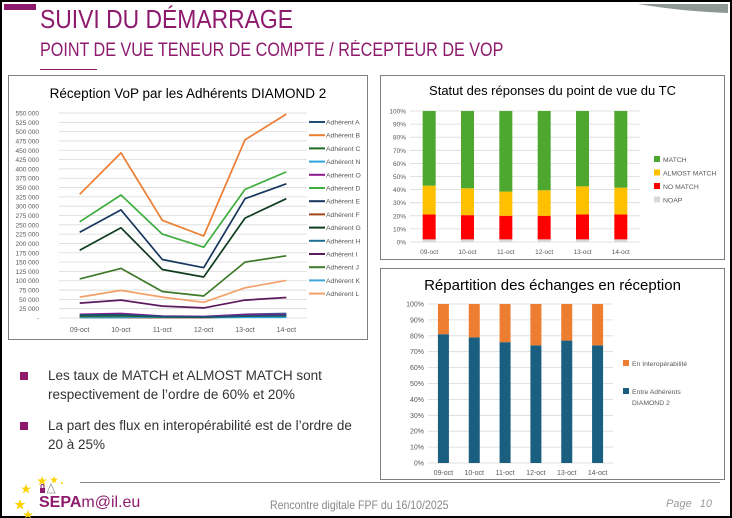 The height and width of the screenshot is (518, 732). Describe the element at coordinates (48, 488) in the screenshot. I see `lock-boat-icon` at that location.